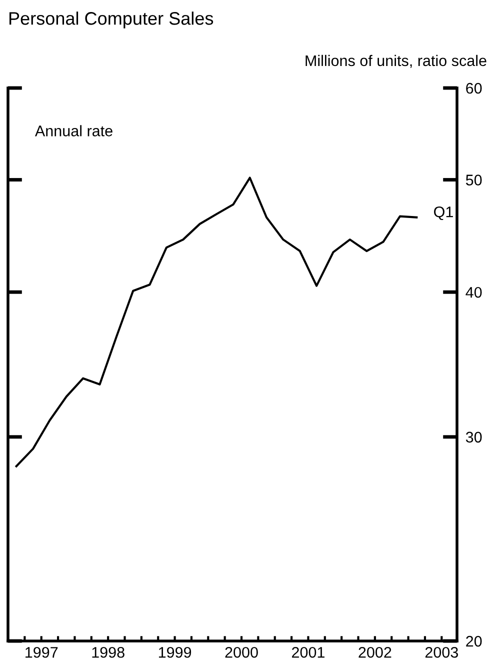 This screenshot has height=671, width=491. I want to click on x-tick-label: 1997, so click(42, 652).